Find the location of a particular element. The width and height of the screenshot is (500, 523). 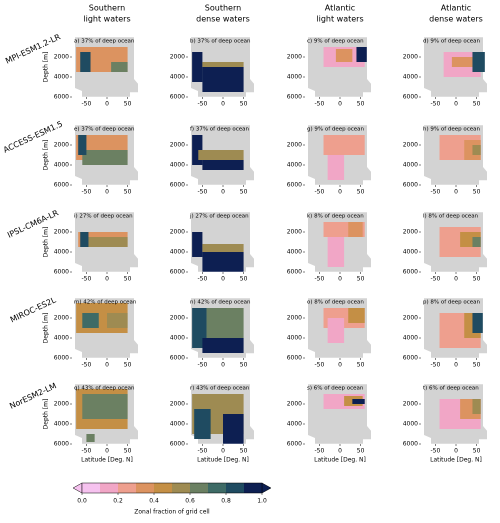

panel-label: k) 8% of deep ocean is located at coordinates (335, 217).